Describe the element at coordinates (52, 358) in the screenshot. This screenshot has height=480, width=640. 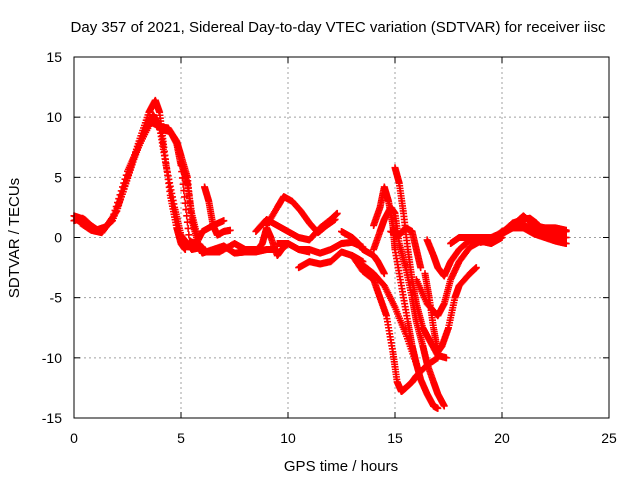
I see `y-tick-label: -10` at that location.